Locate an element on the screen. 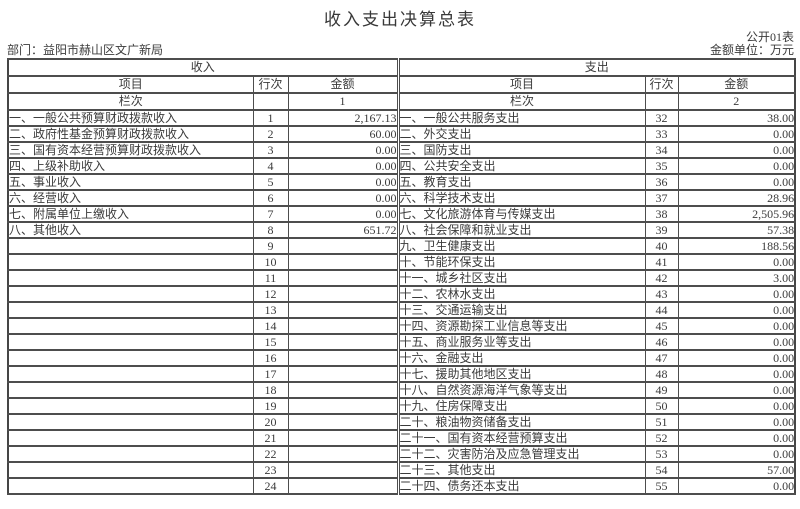  table-row: 10 十、节能环保支出 41 0.00 is located at coordinates (401, 262).